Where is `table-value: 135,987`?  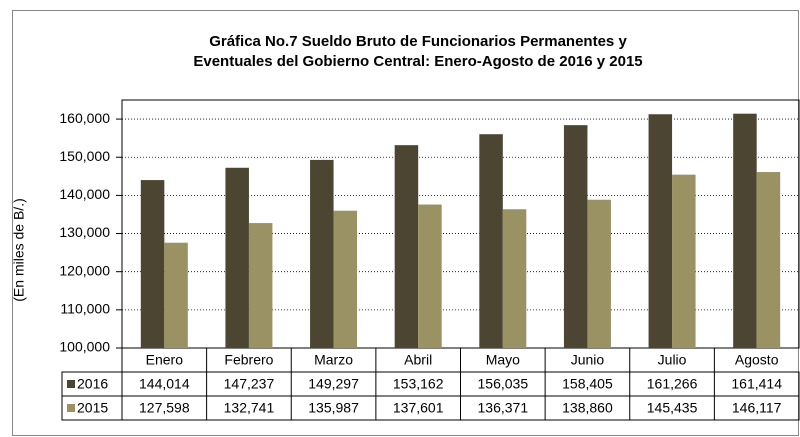 table-value: 135,987 is located at coordinates (333, 408).